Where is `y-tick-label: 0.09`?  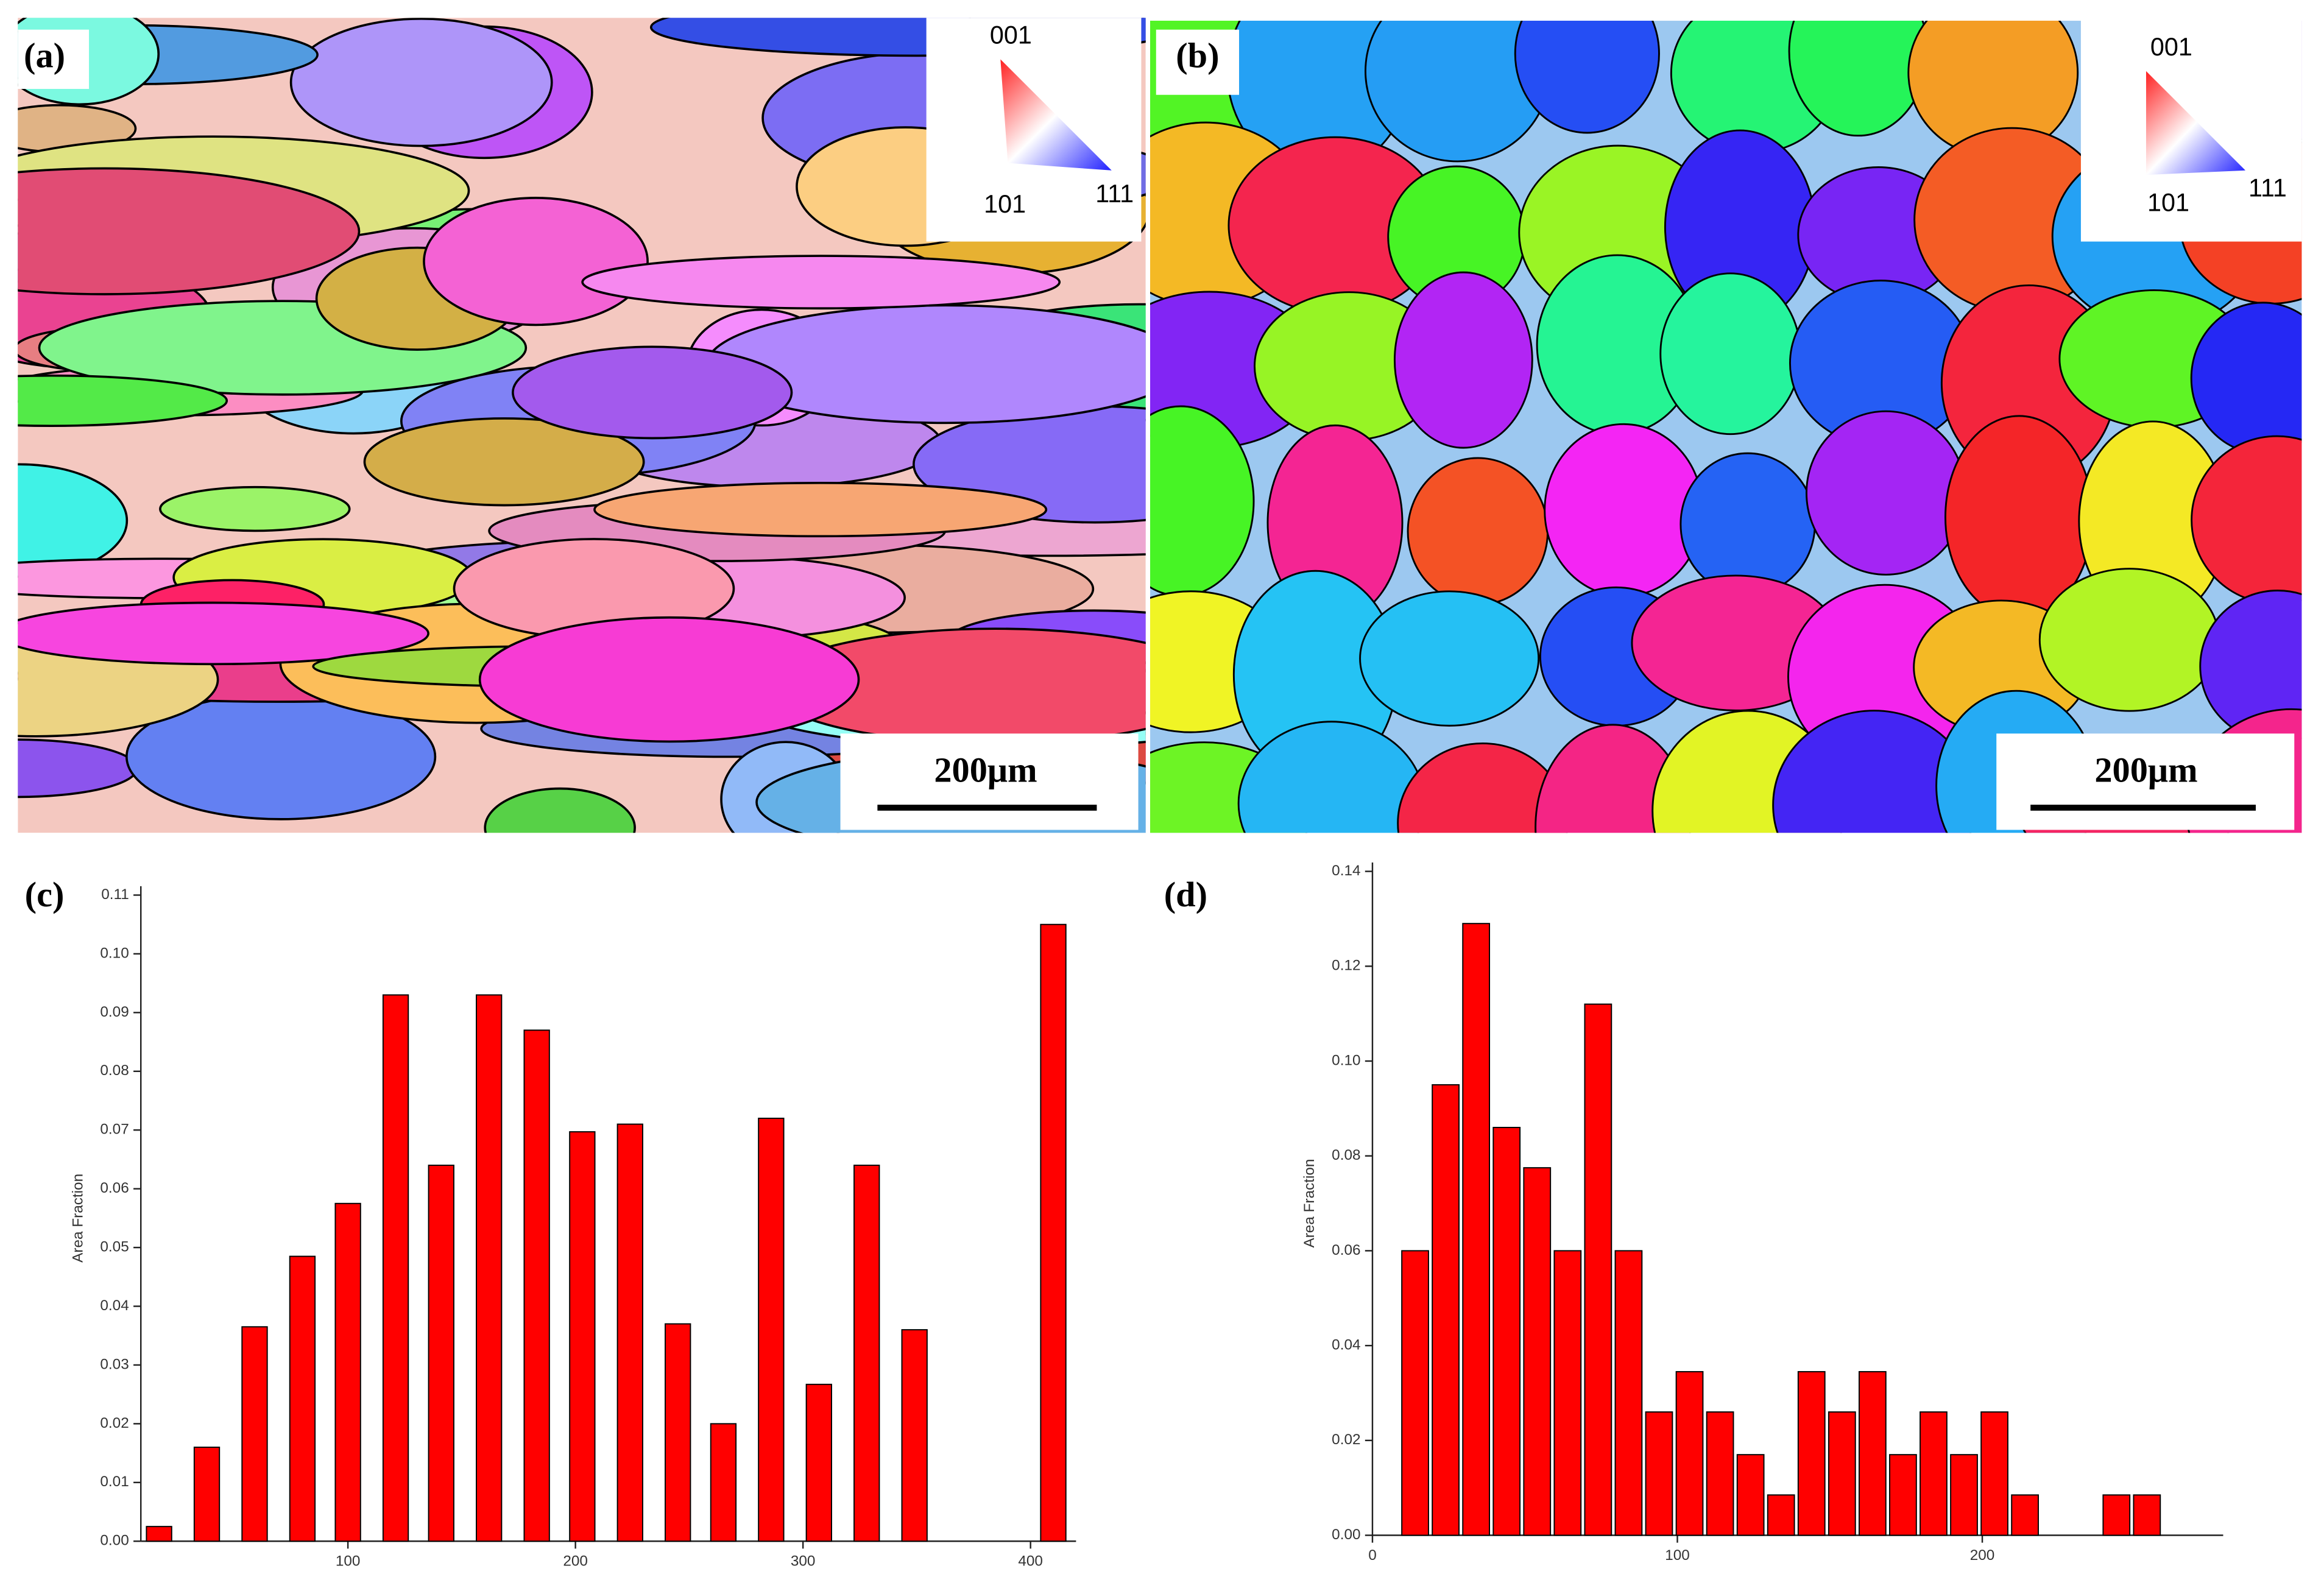 y-tick-label: 0.09 is located at coordinates (115, 1012).